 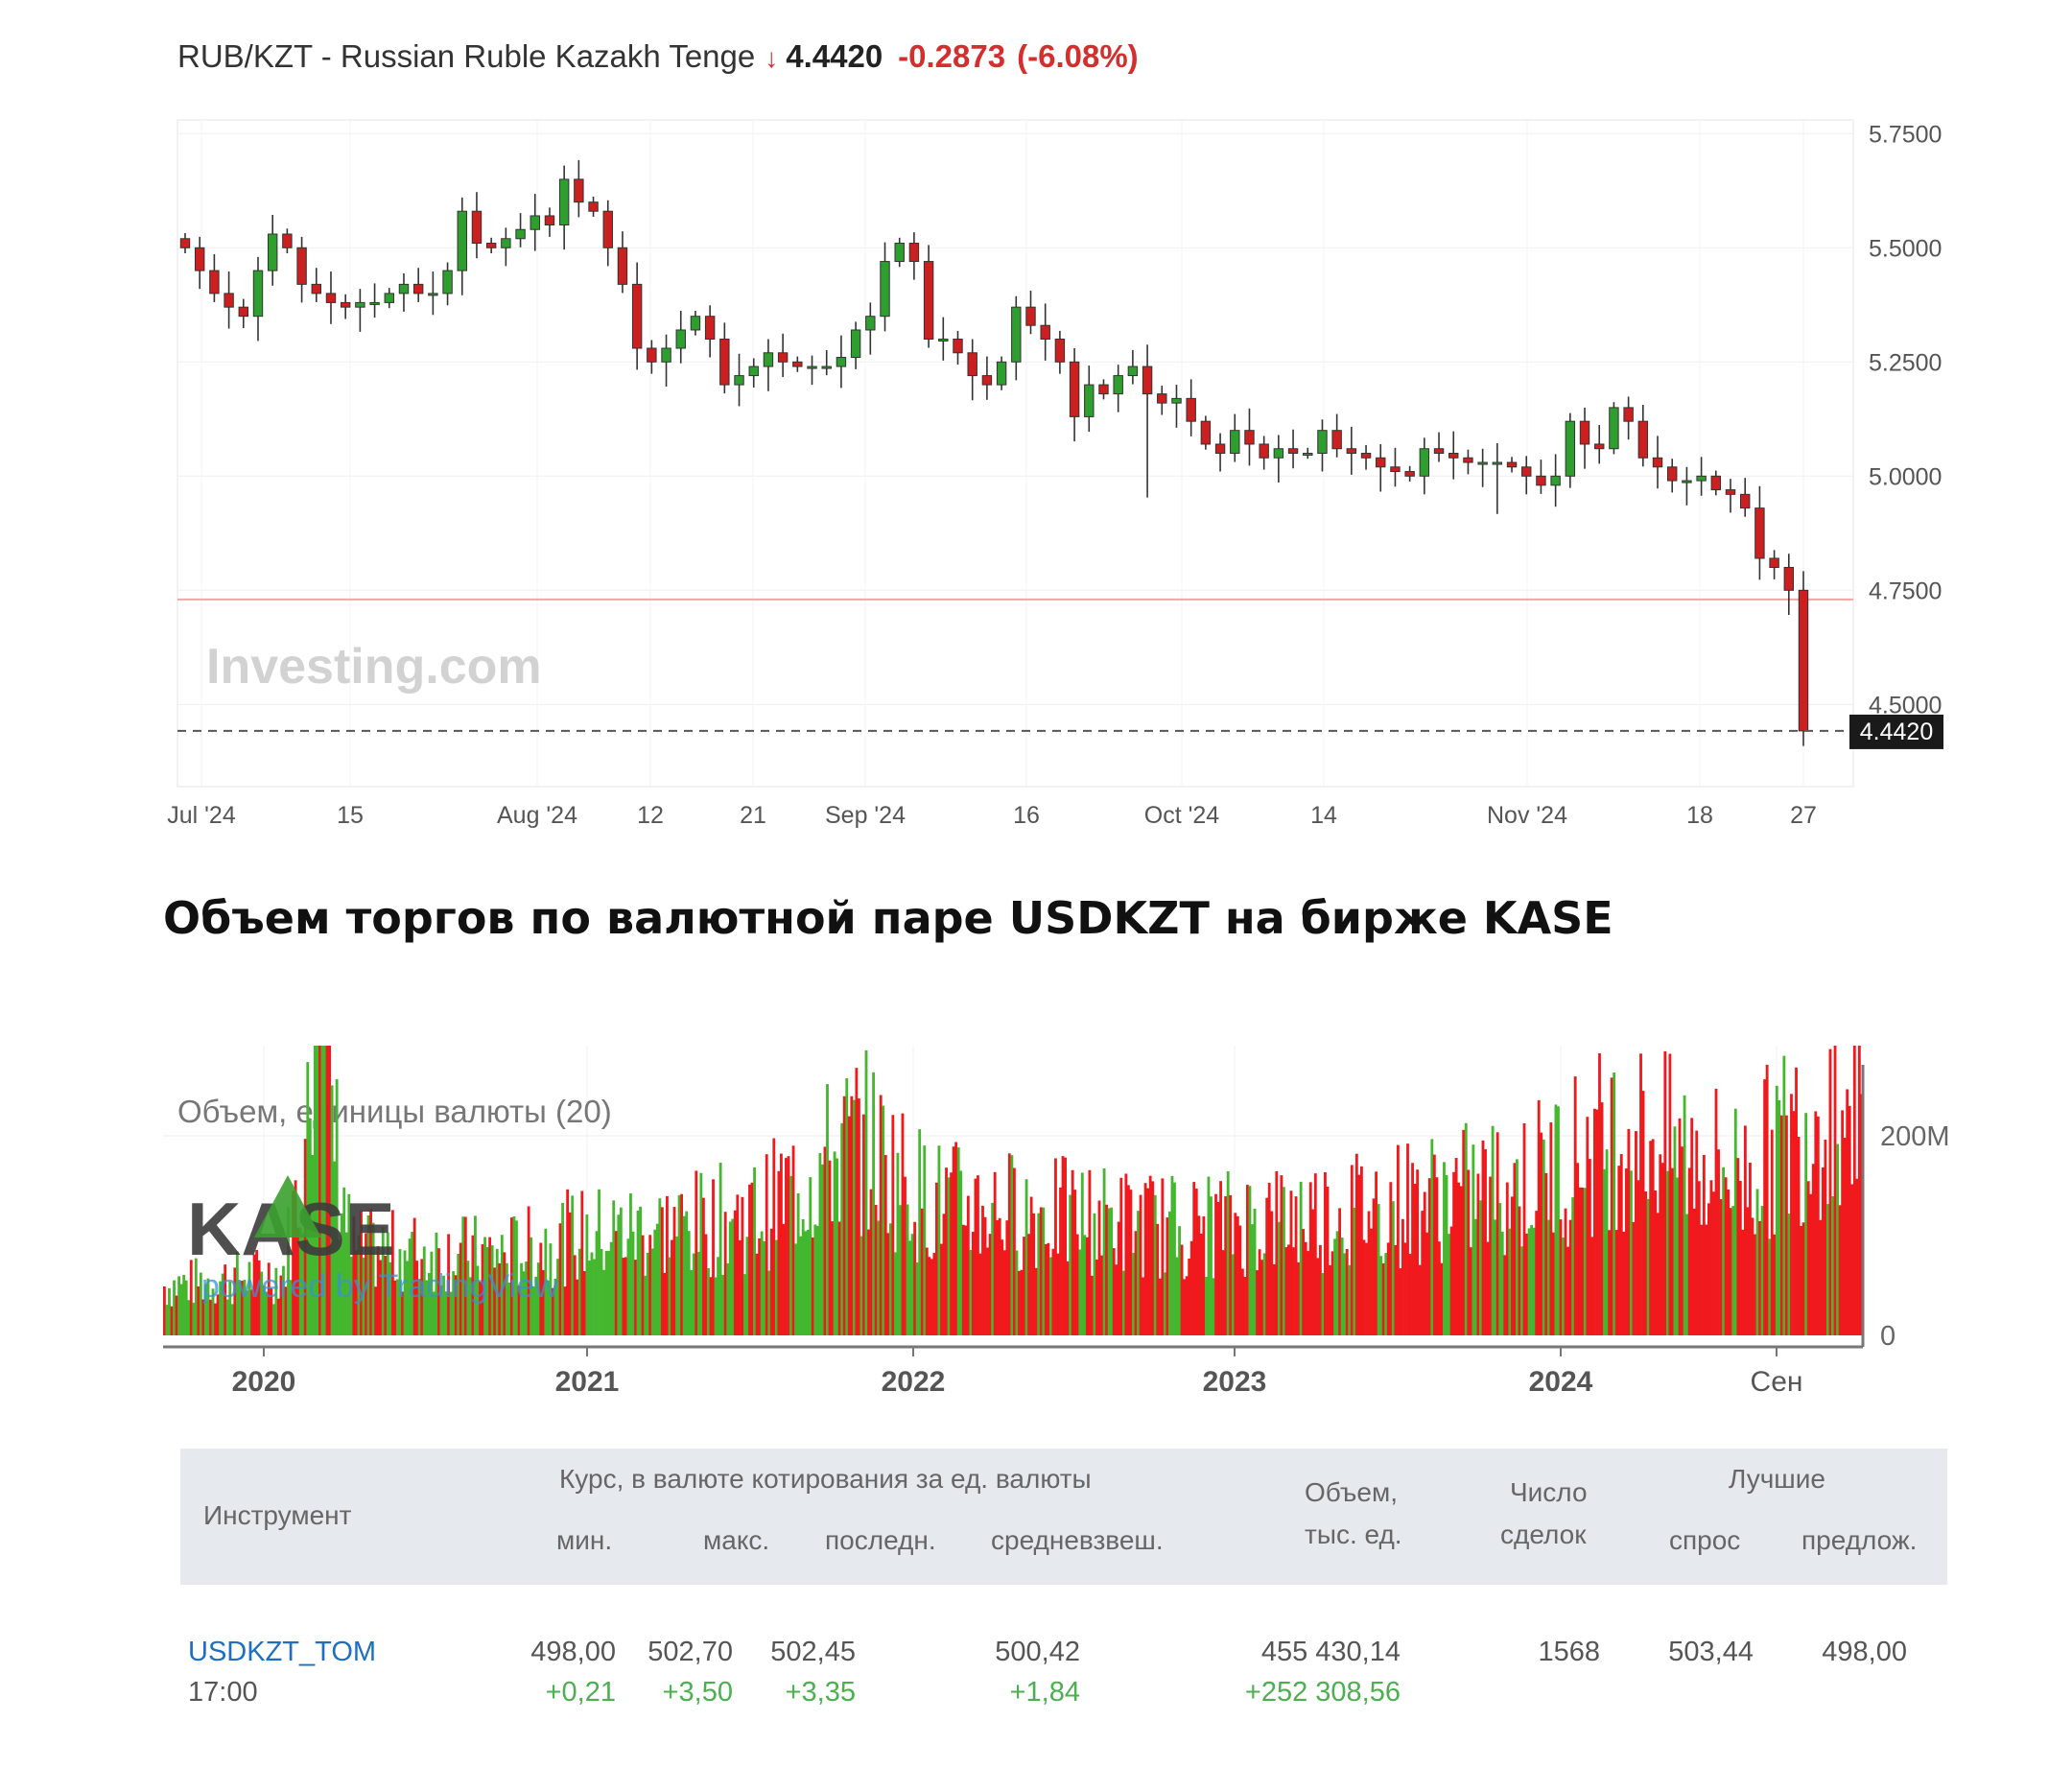 I want to click on price-change-percent: (-6.08%), so click(x=1078, y=56).